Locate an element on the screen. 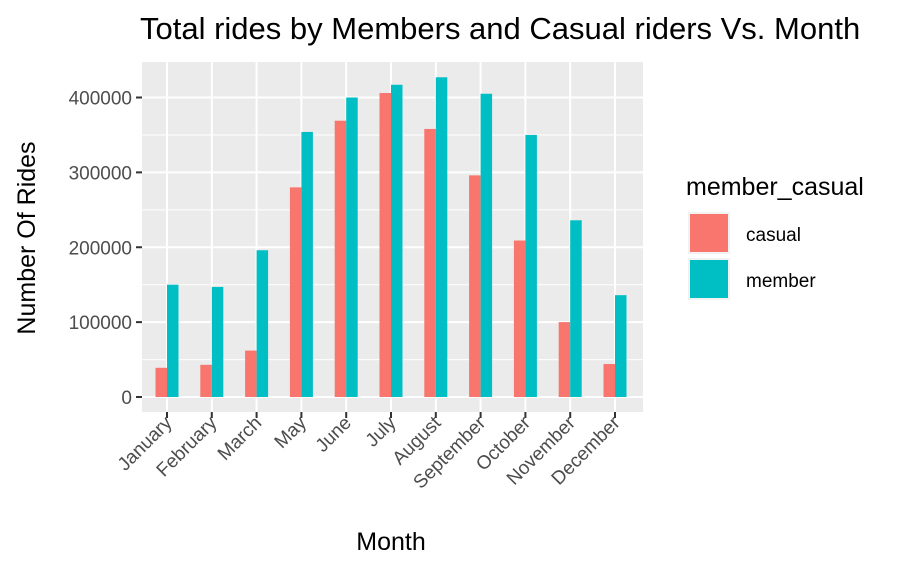  bar-member-june is located at coordinates (352, 247).